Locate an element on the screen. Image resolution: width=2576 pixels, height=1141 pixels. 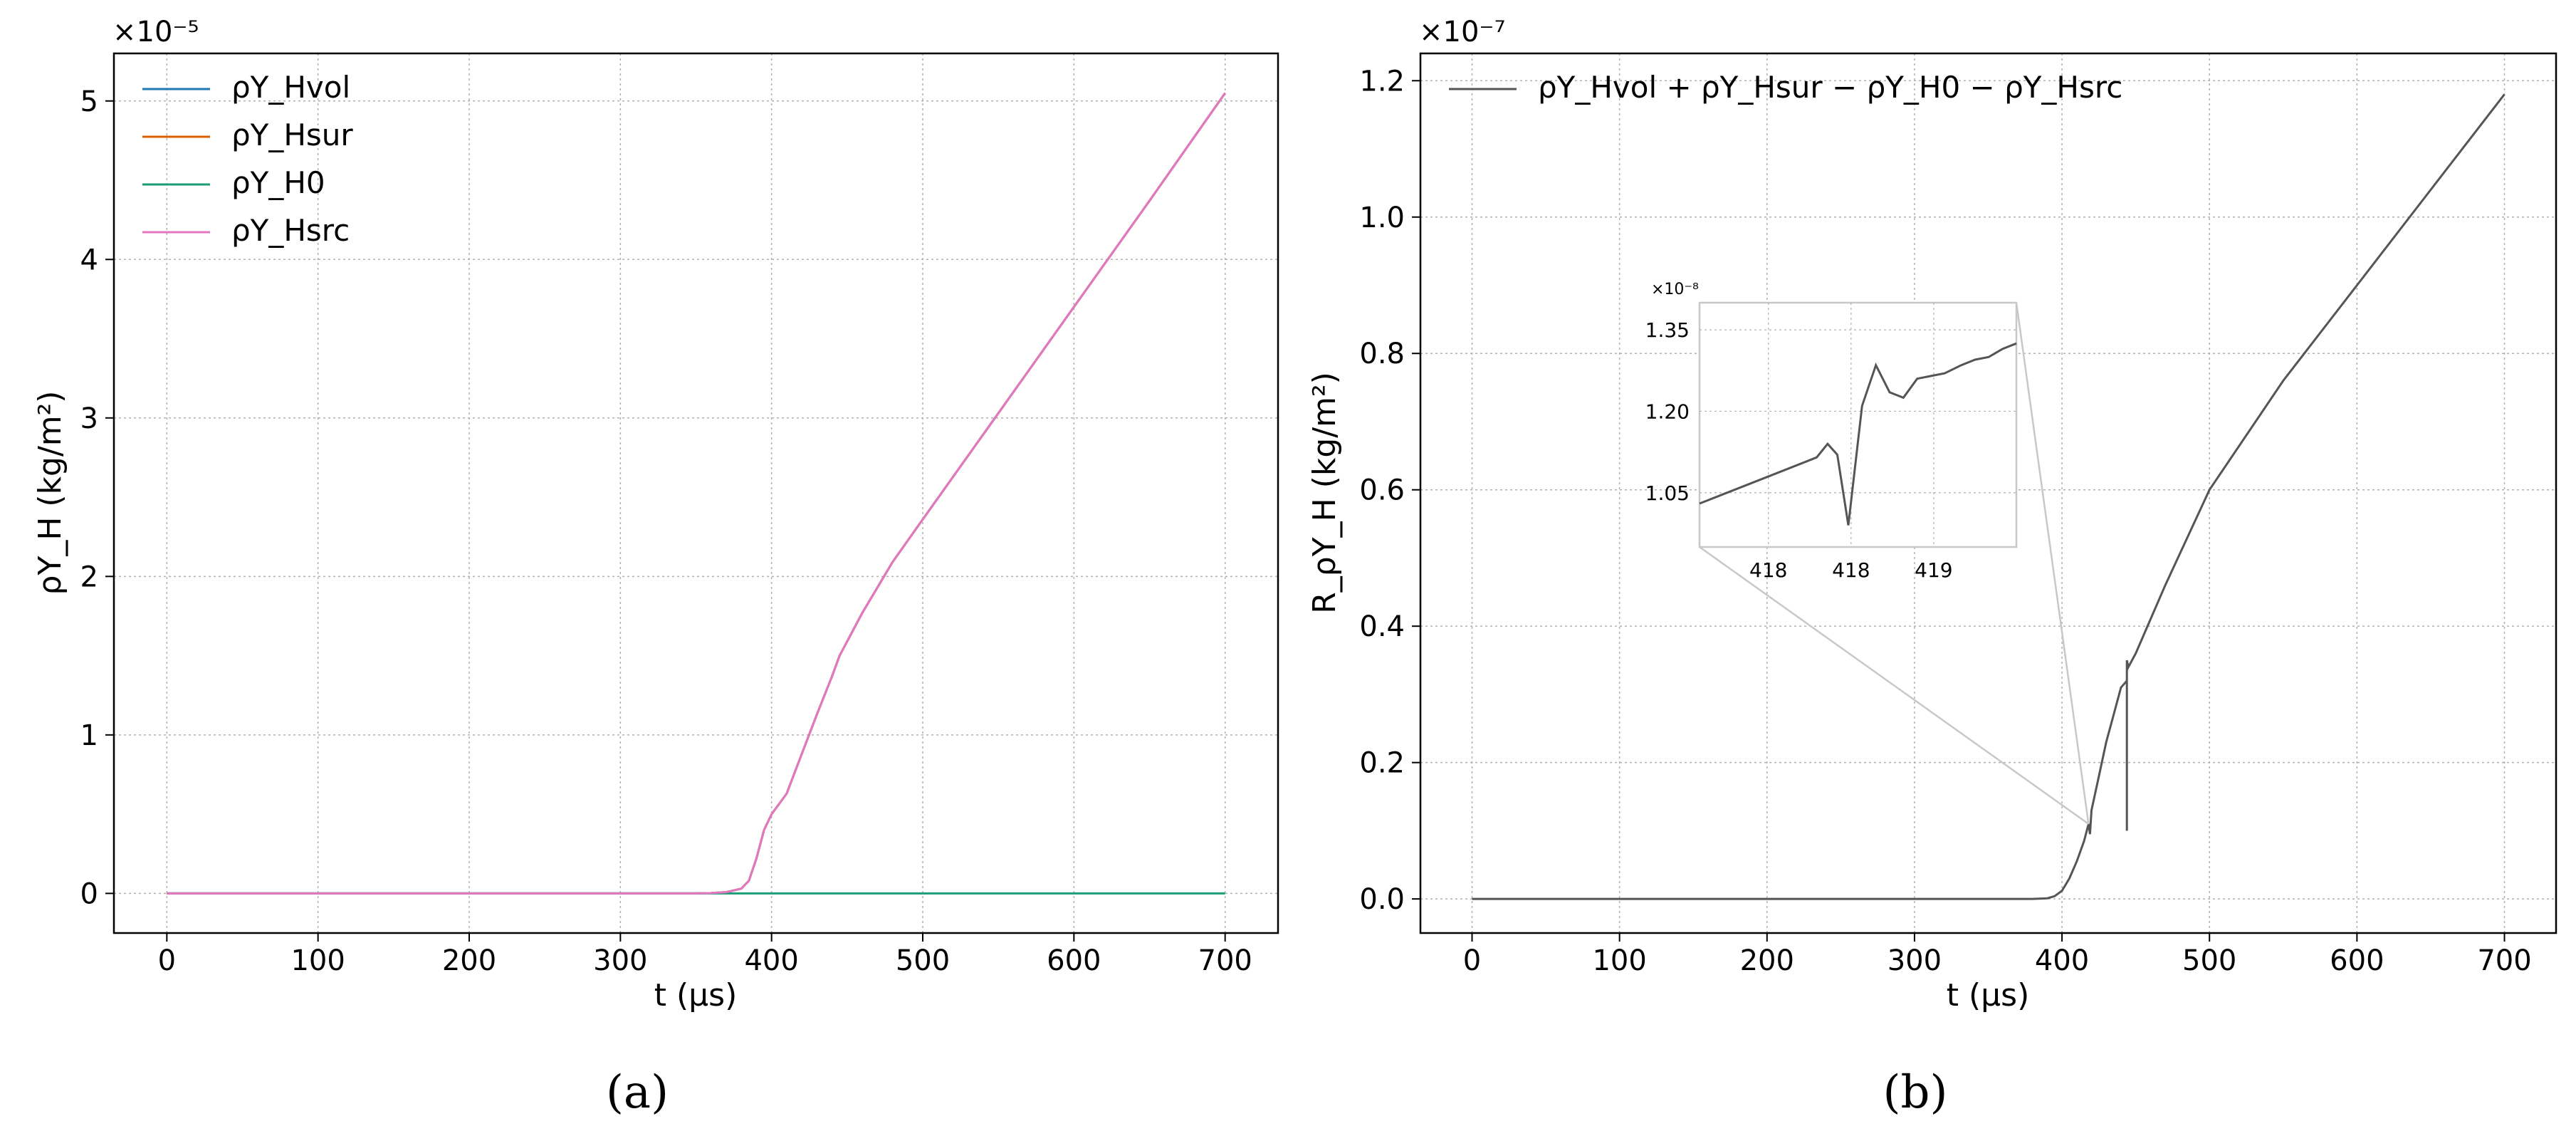
legend-label-0: ρY_Hvol is located at coordinates (290, 87).